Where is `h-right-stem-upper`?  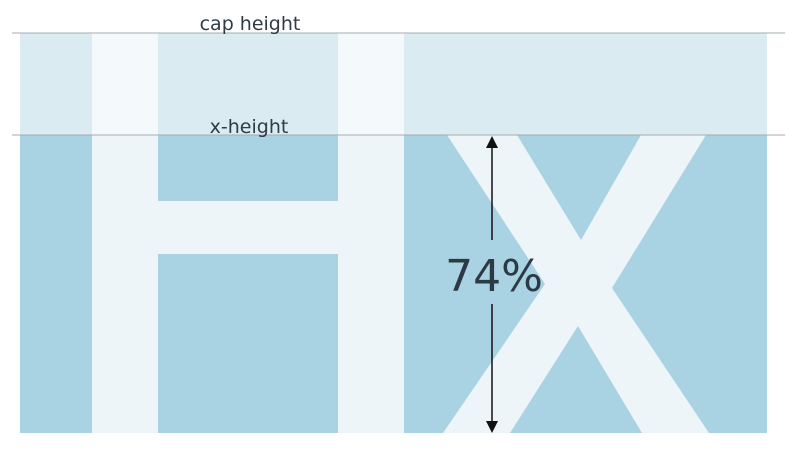 h-right-stem-upper is located at coordinates (371, 84).